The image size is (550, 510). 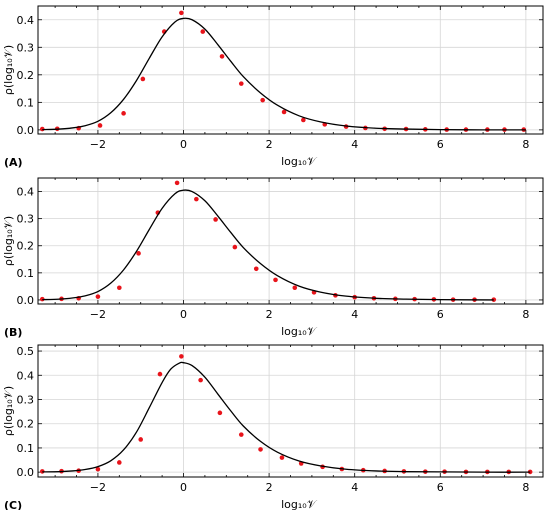 What do you see at coordinates (13, 504) in the screenshot?
I see `panel-label: (C)` at bounding box center [13, 504].